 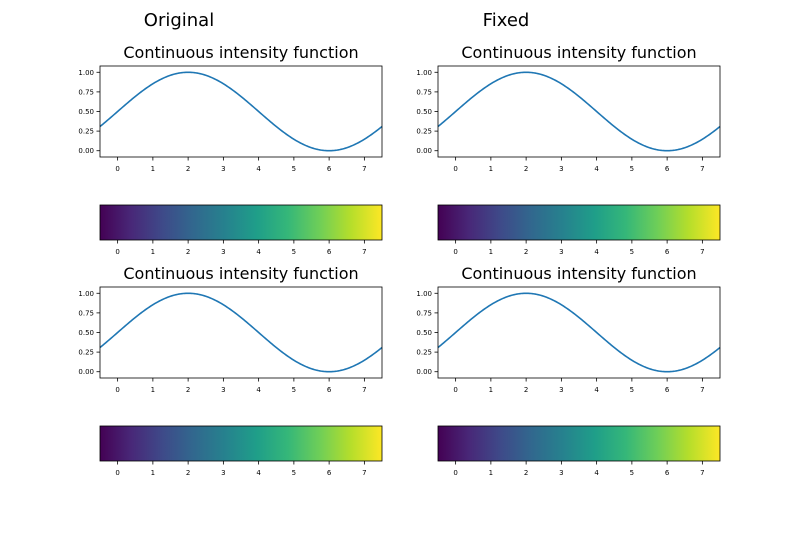 What do you see at coordinates (179, 20) in the screenshot?
I see `column-title-original: Original` at bounding box center [179, 20].